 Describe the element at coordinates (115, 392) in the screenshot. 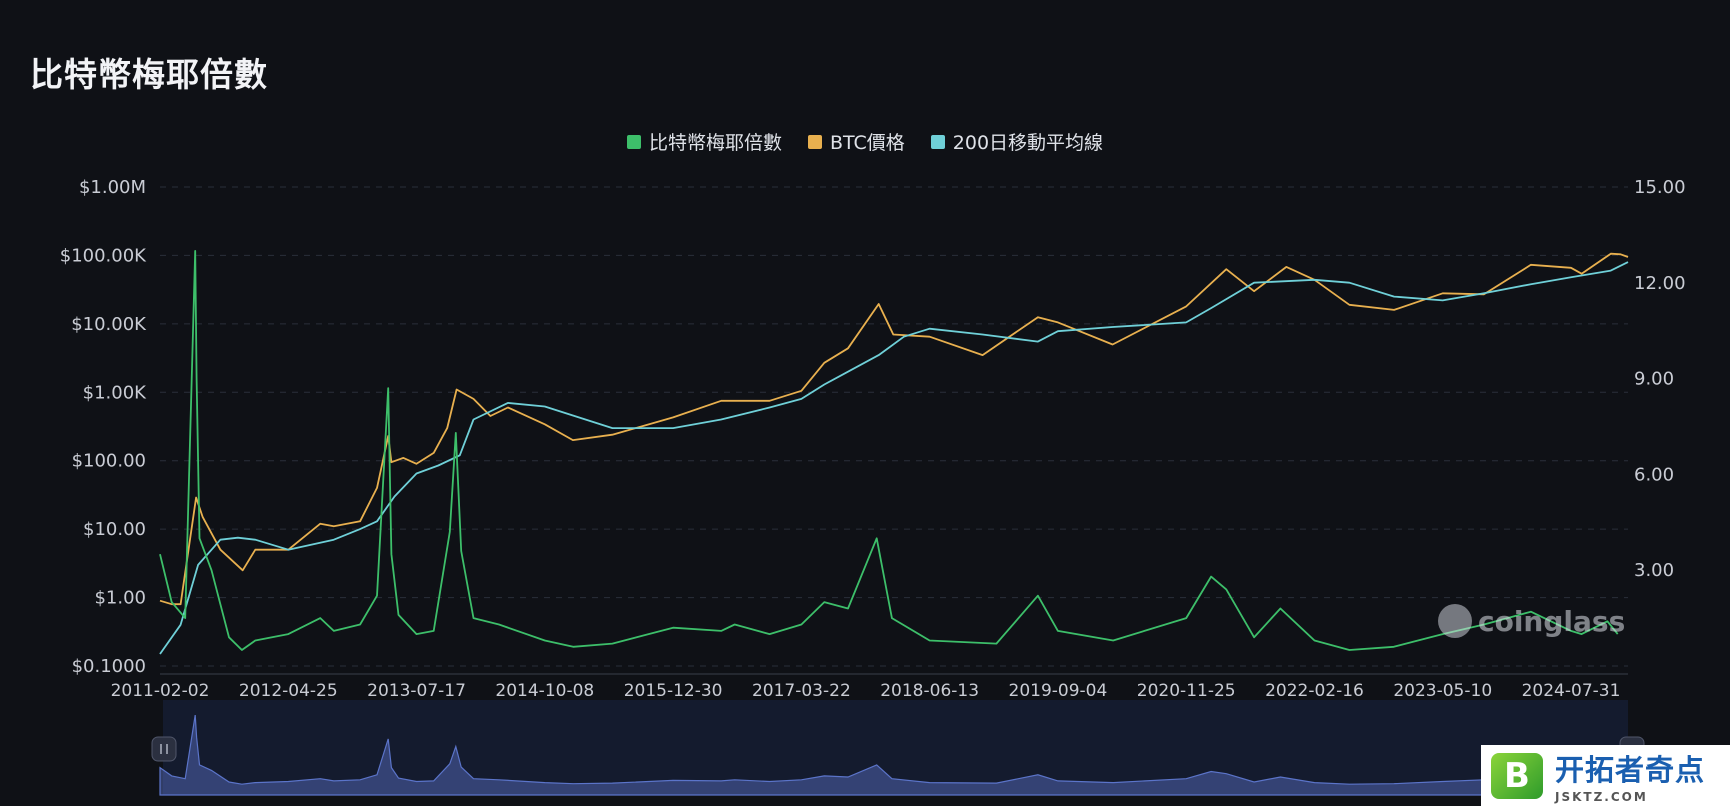

I see `y-left-tick-label: $1.00K` at that location.